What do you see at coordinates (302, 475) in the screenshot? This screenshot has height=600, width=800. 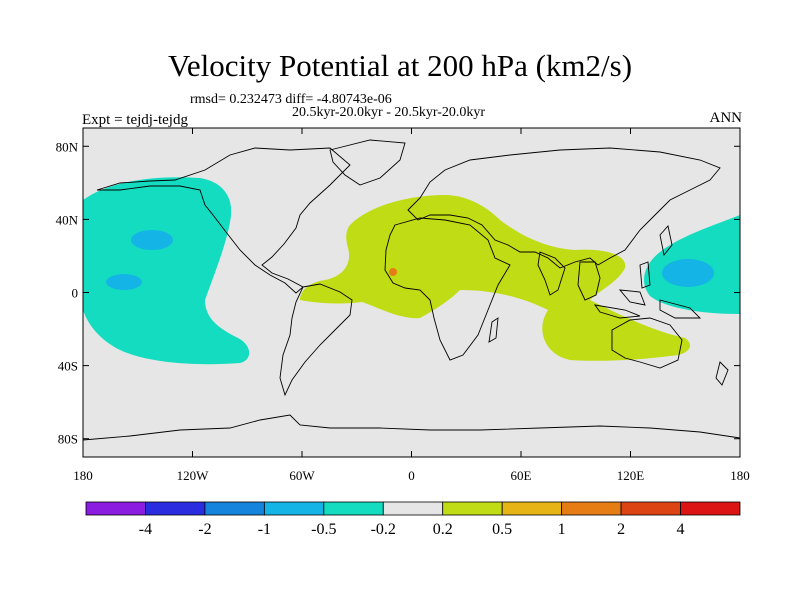 I see `x-tick-label: 60W` at bounding box center [302, 475].